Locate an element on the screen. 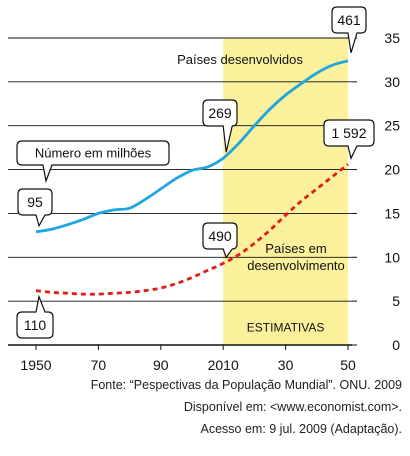 This screenshot has height=456, width=410. y-tick-label: 0 is located at coordinates (396, 345).